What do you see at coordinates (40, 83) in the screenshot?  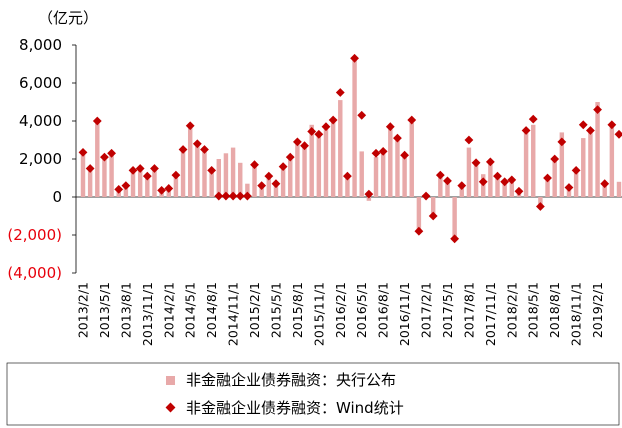 I see `y-tick-label: 6,000` at bounding box center [40, 83].